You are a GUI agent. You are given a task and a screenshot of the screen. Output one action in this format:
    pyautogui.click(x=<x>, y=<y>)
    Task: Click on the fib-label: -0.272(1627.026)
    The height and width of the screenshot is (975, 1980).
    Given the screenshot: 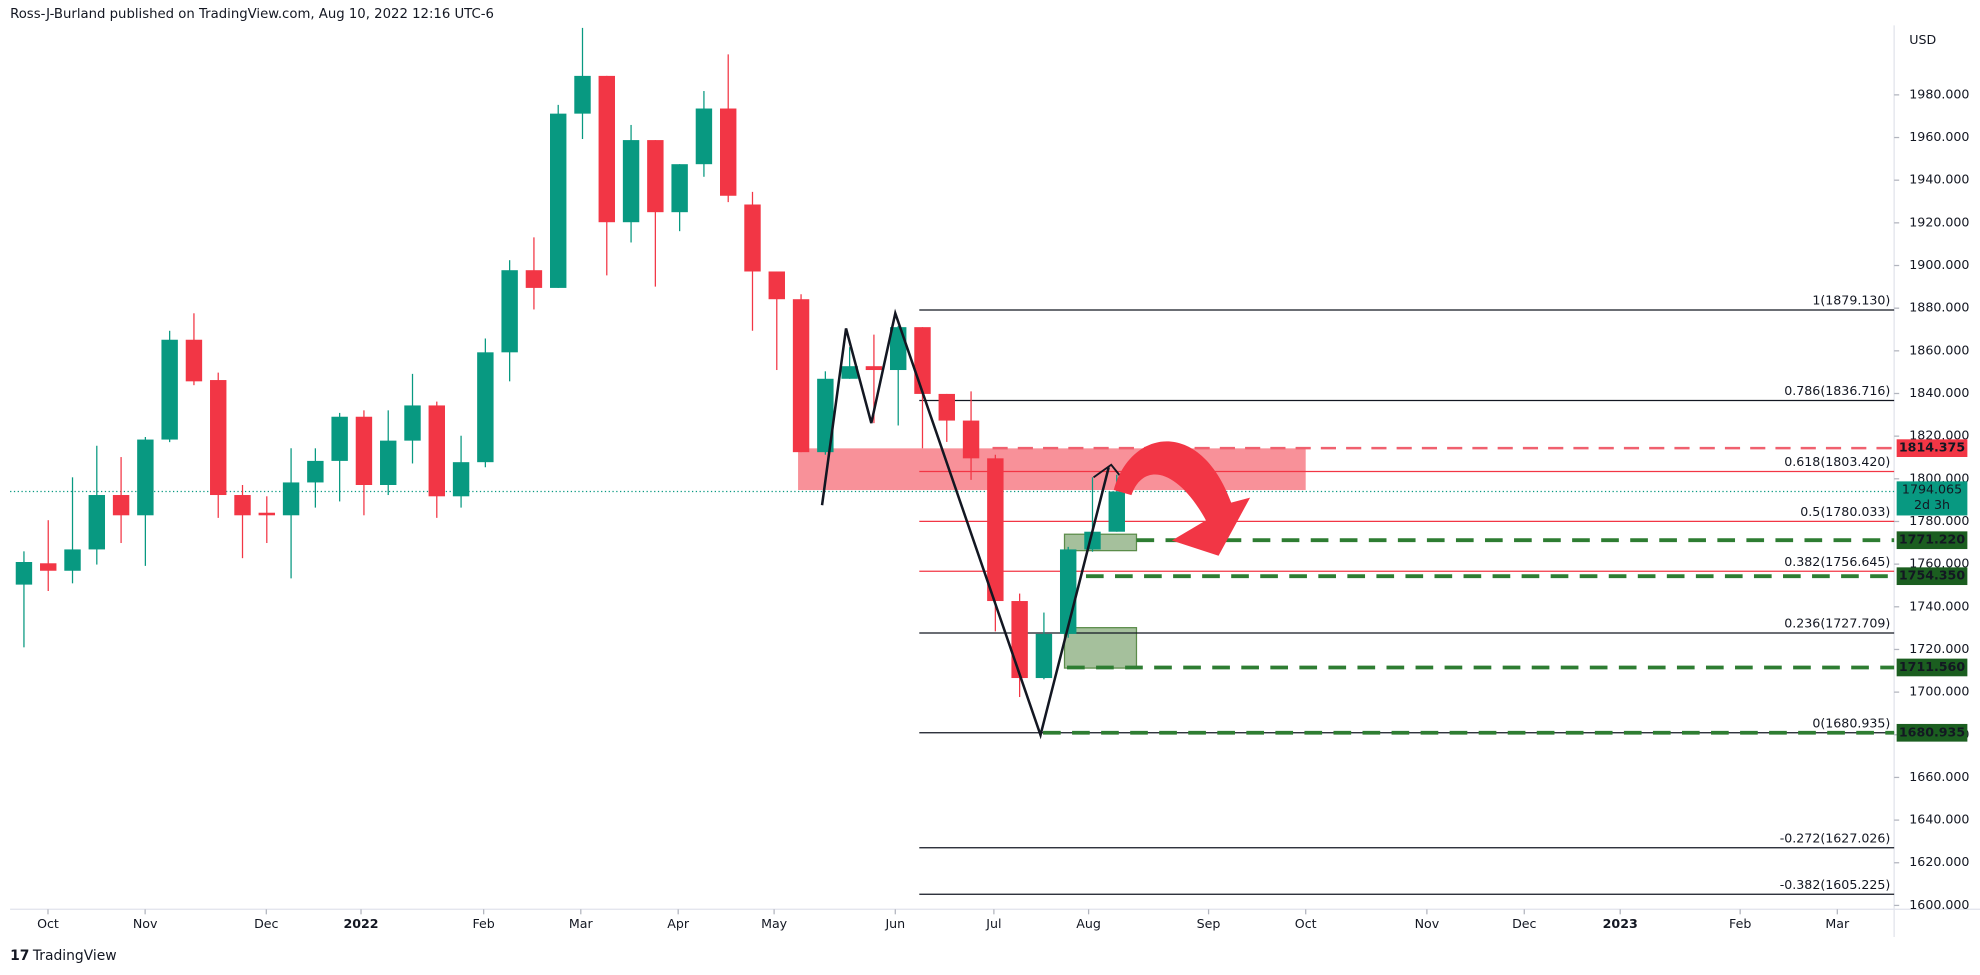 What is the action you would take?
    pyautogui.click(x=1835, y=837)
    